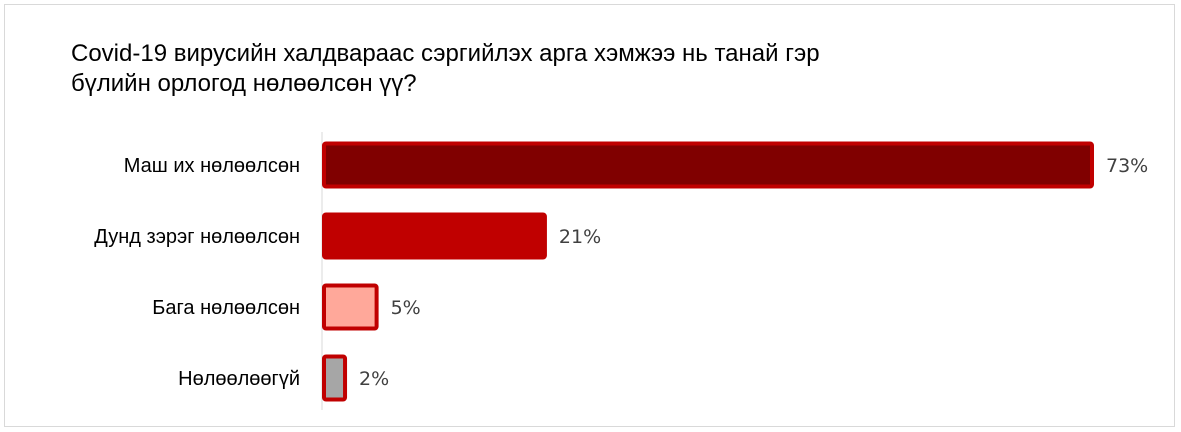  I want to click on category-label-3: Бага нөлөөлсөн, so click(226, 308).